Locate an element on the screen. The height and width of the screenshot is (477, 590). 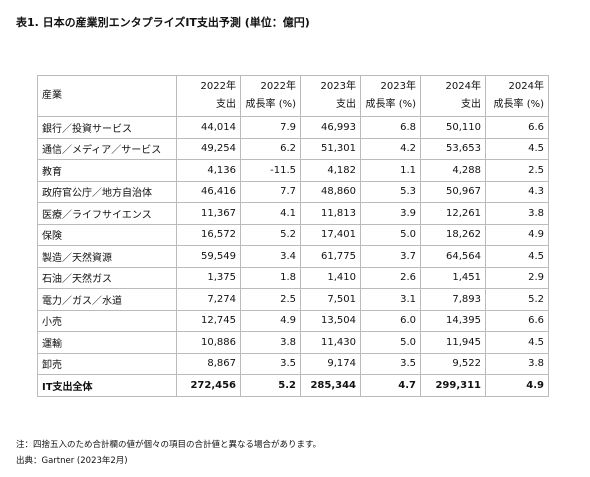
cell: 50,967 is located at coordinates (453, 191).